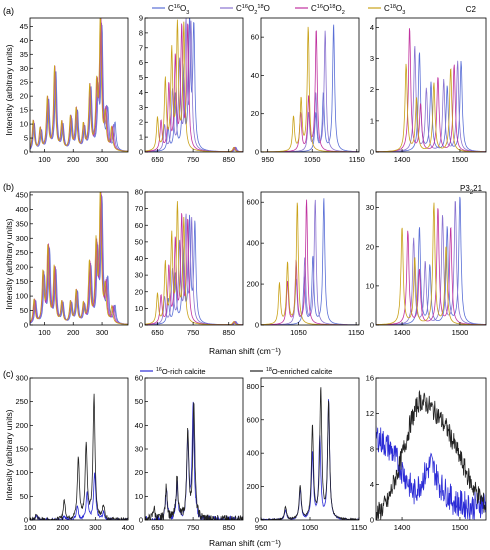 The width and height of the screenshot is (490, 550). Describe the element at coordinates (44, 332) in the screenshot. I see `x-tick-label: 100` at that location.